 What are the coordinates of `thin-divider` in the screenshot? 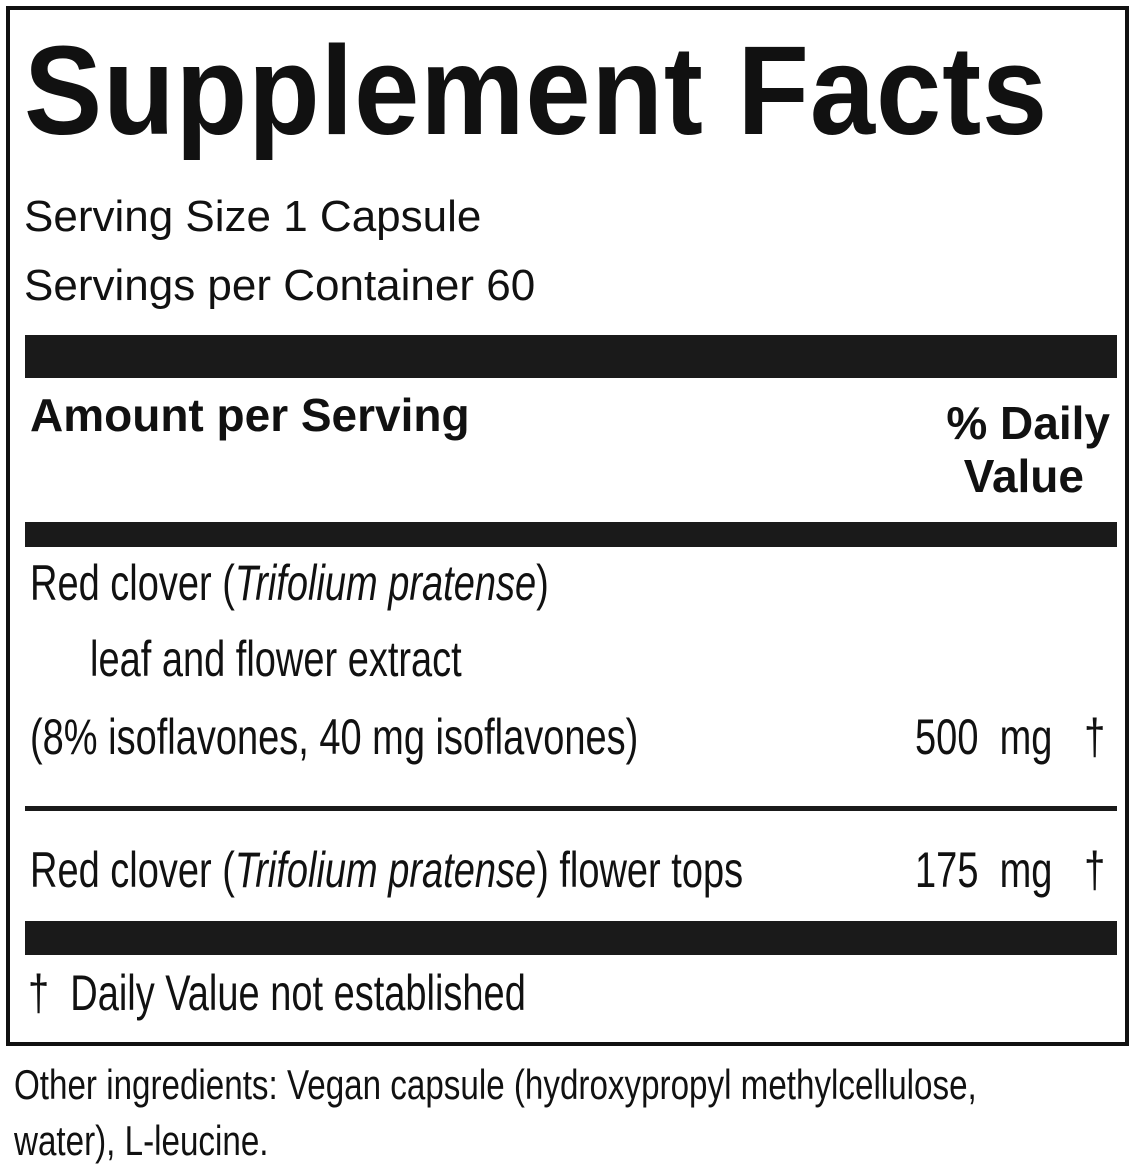 It's located at (571, 808).